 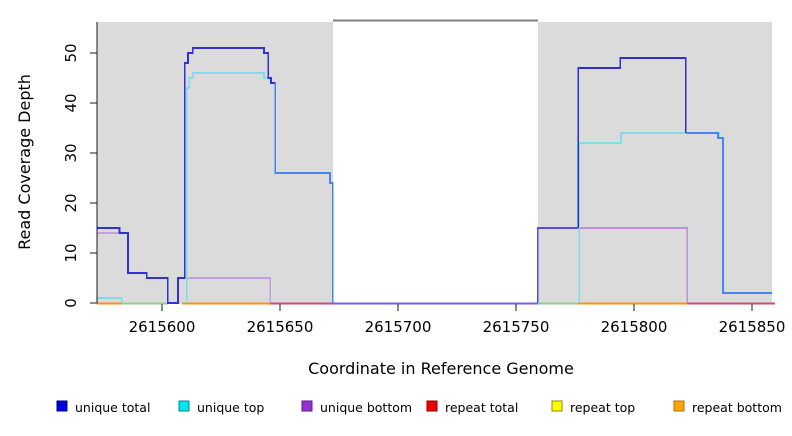 I want to click on series-line-unique-total-left-dark, so click(x=186, y=175).